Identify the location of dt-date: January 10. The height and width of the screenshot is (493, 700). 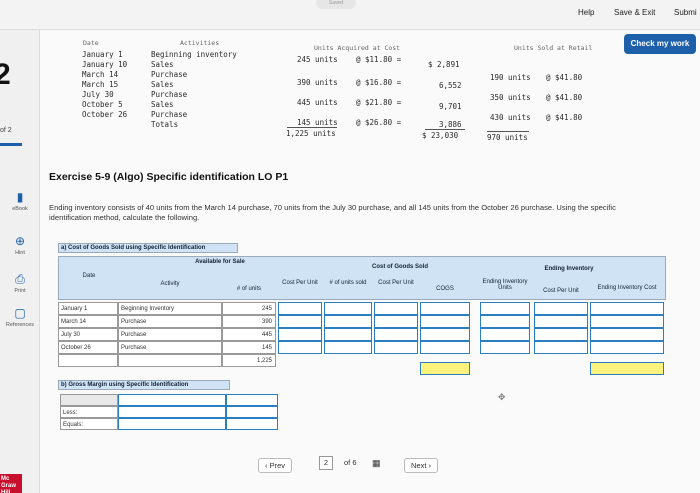
(105, 64).